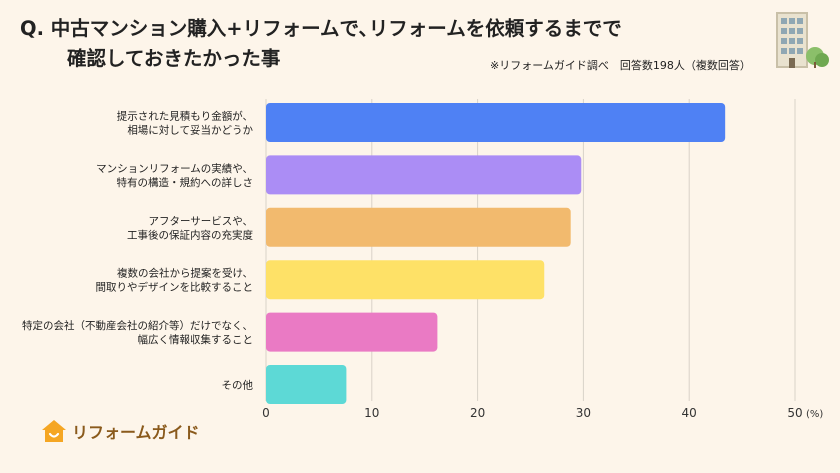  I want to click on category-label: 幅広く情報収集すること, so click(196, 339).